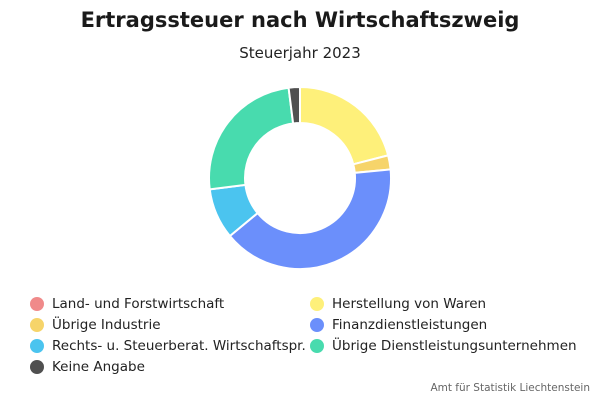 This screenshot has height=400, width=600. Describe the element at coordinates (410, 325) in the screenshot. I see `legend-label: Finanzdienstleistungen` at that location.